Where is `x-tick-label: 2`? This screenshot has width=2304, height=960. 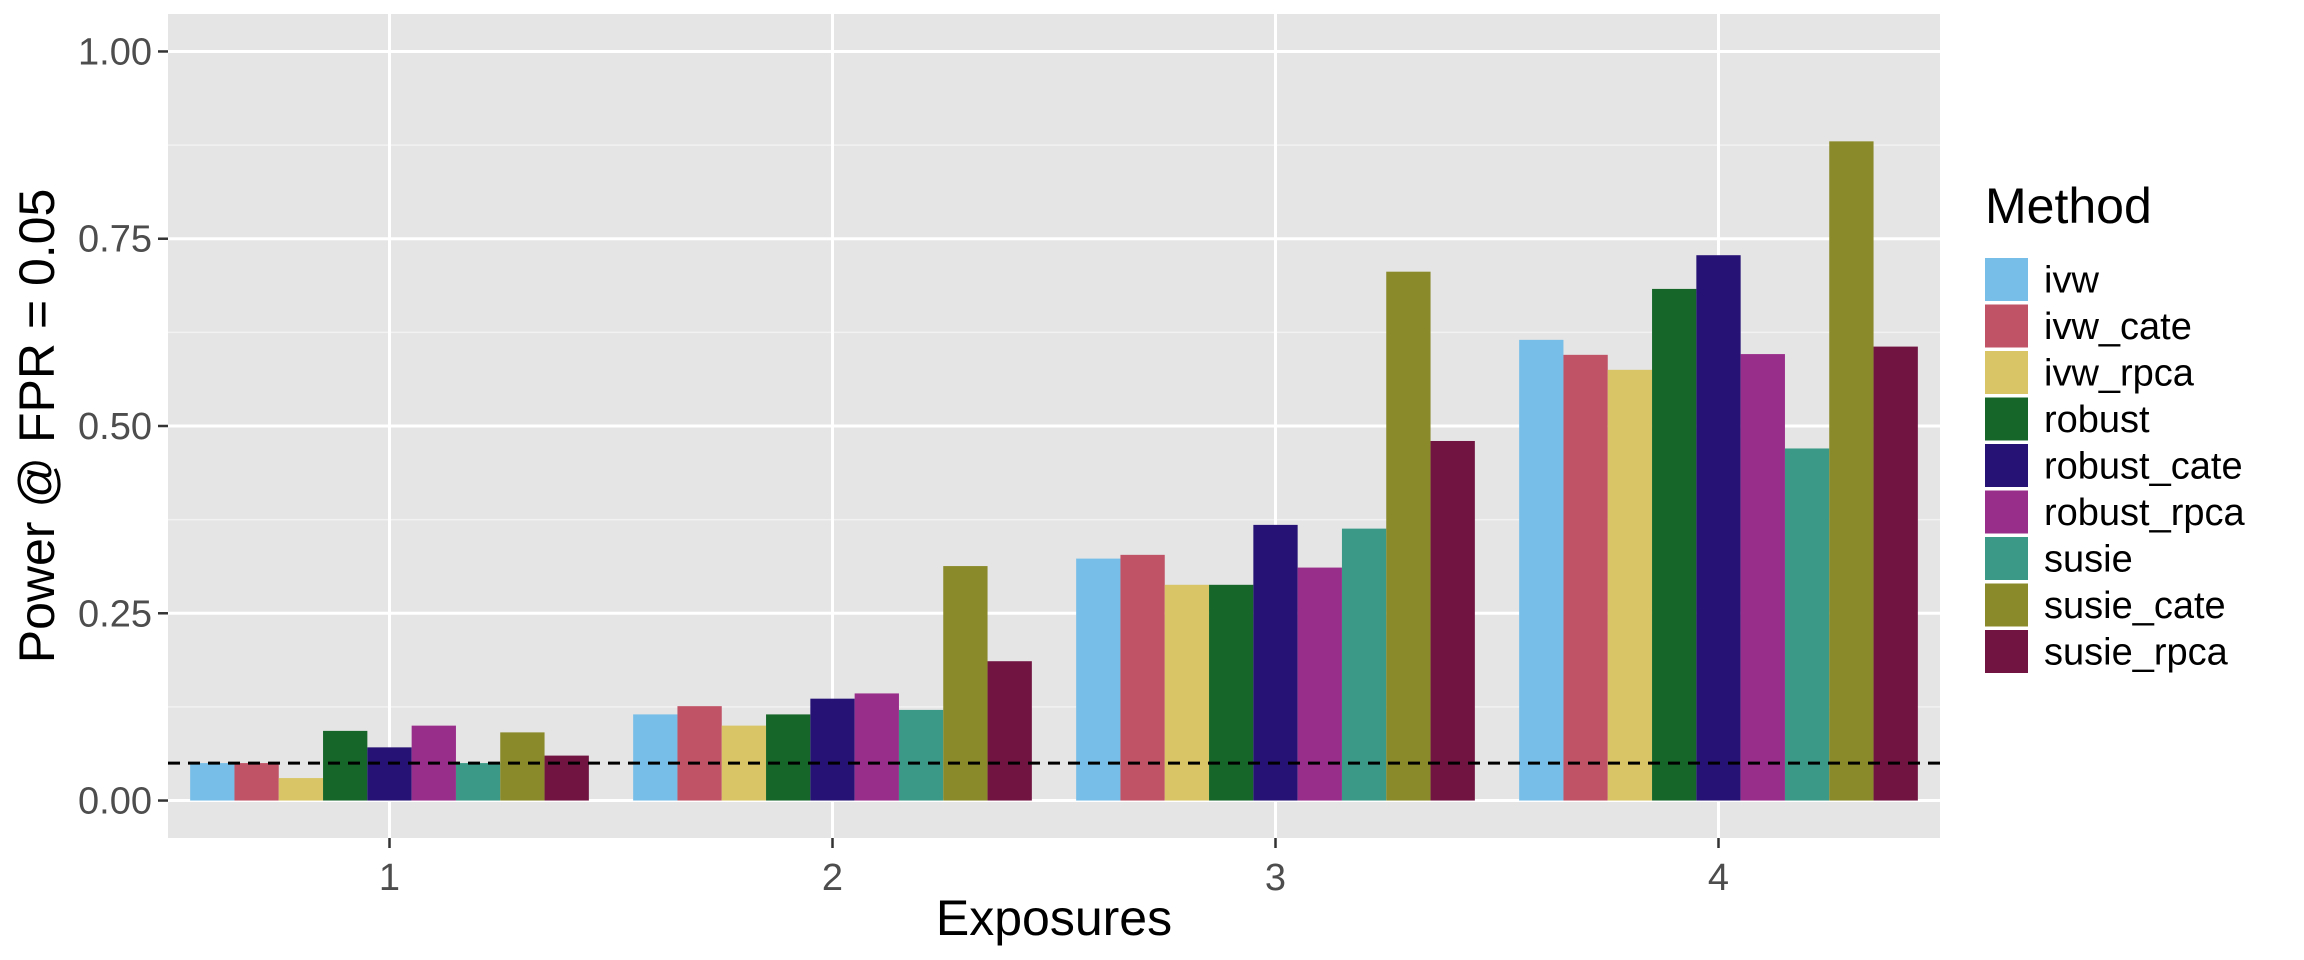 x-tick-label: 2 is located at coordinates (832, 878).